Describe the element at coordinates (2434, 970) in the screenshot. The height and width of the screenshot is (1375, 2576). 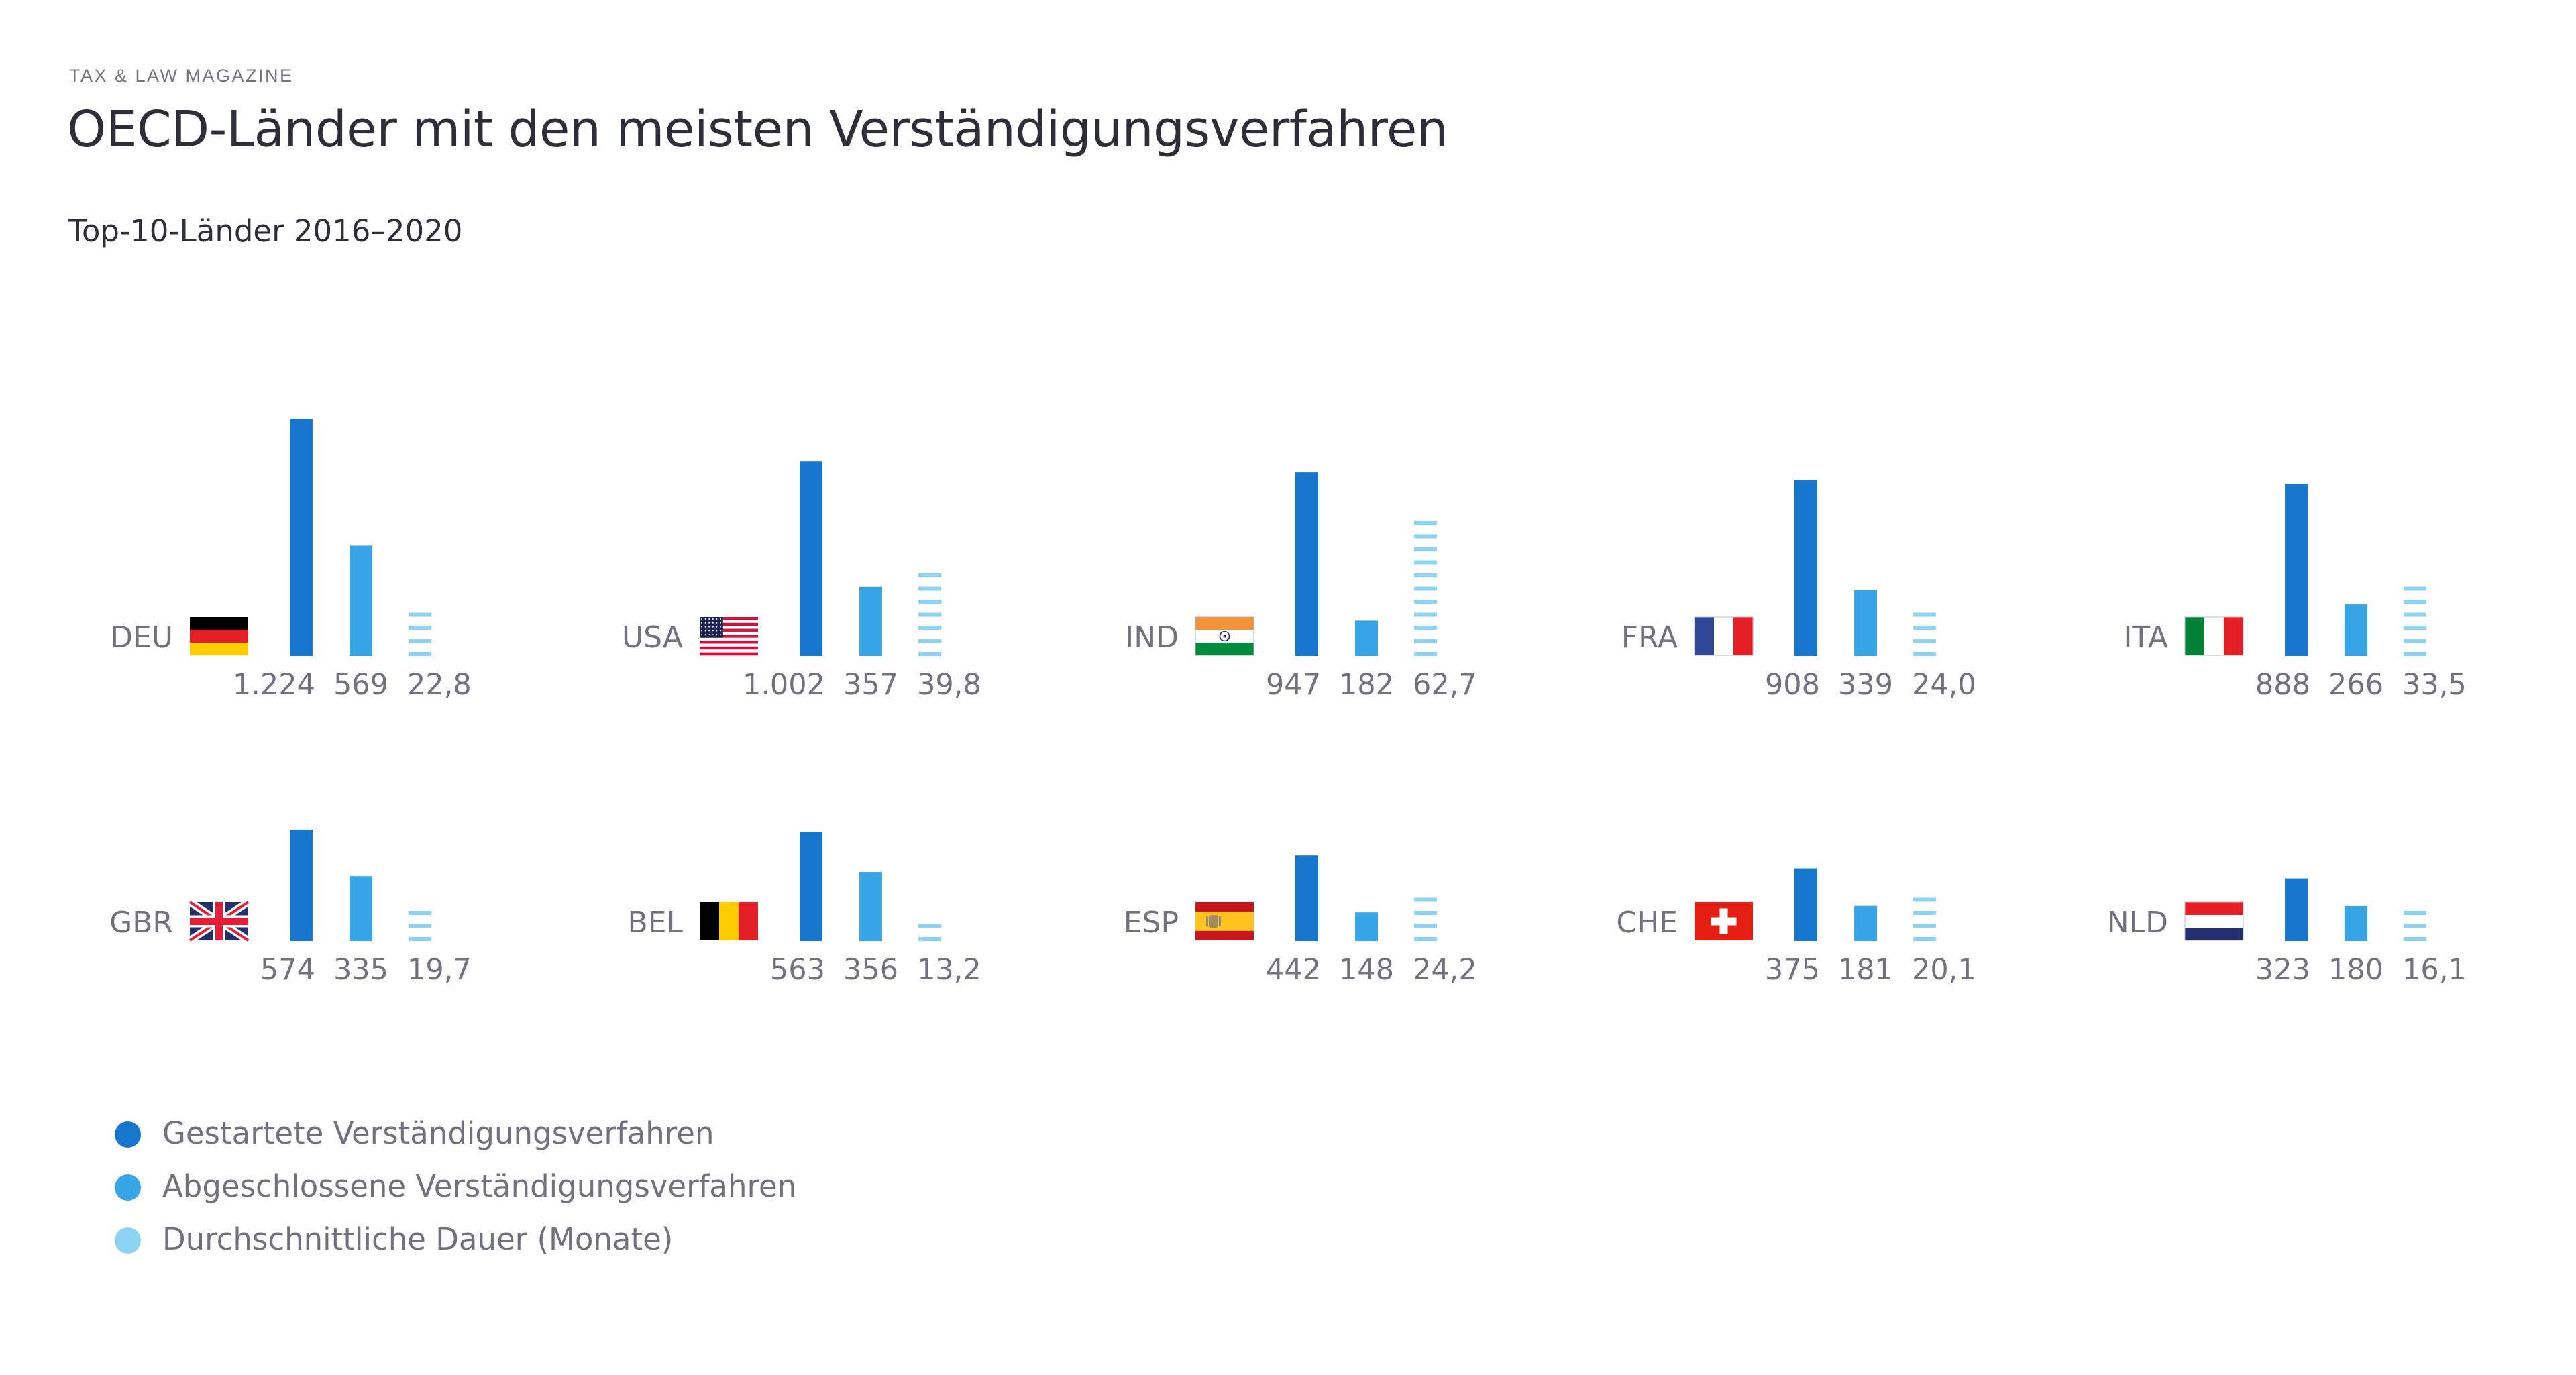
I see `value-label-duration: 16,1` at that location.